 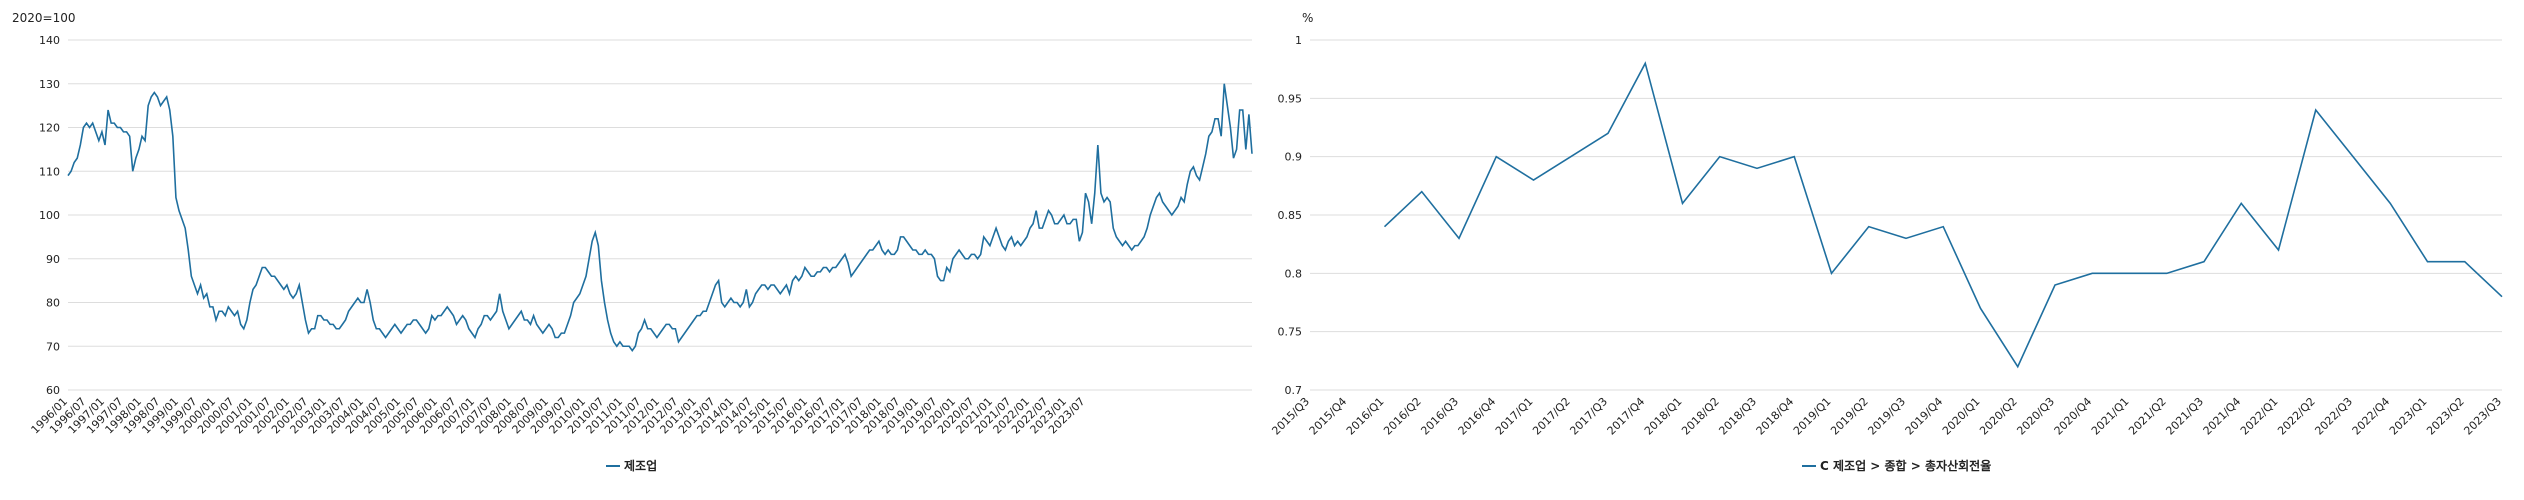 What do you see at coordinates (1961, 416) in the screenshot?
I see `chart2-x-tick-label: 2020/Q1` at bounding box center [1961, 416].